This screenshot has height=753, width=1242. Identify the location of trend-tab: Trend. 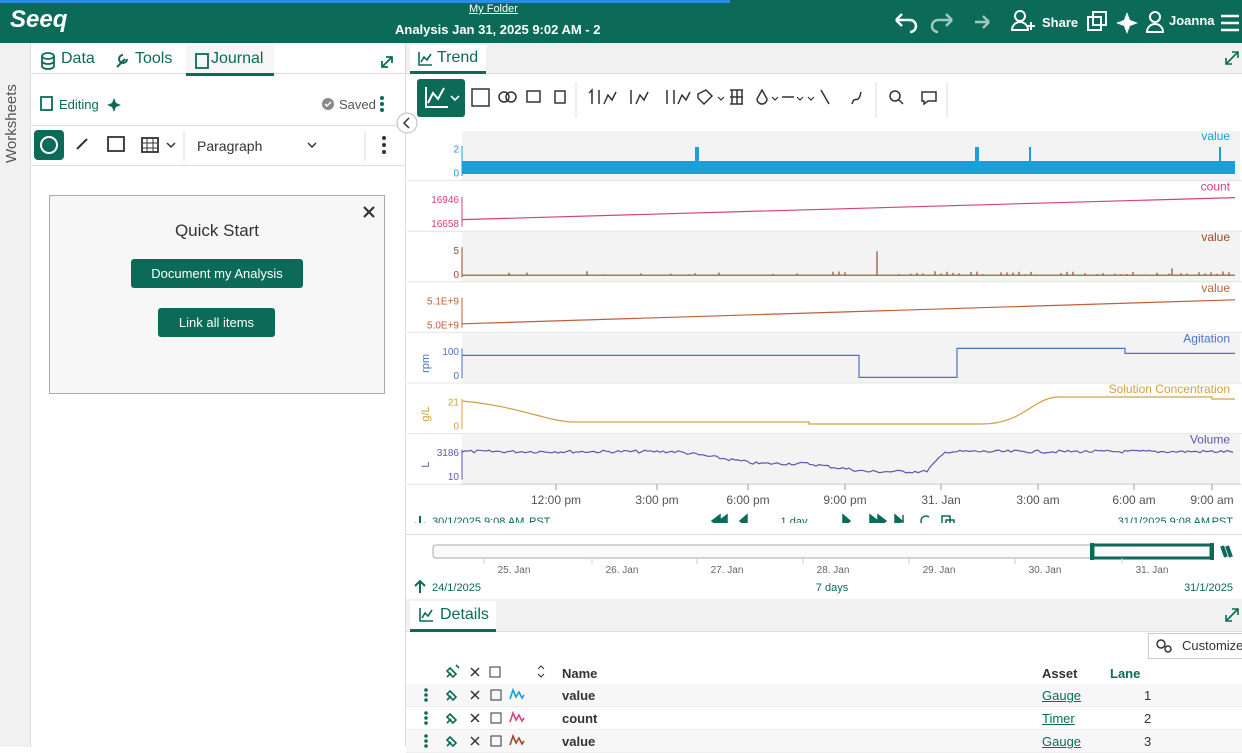
(457, 58).